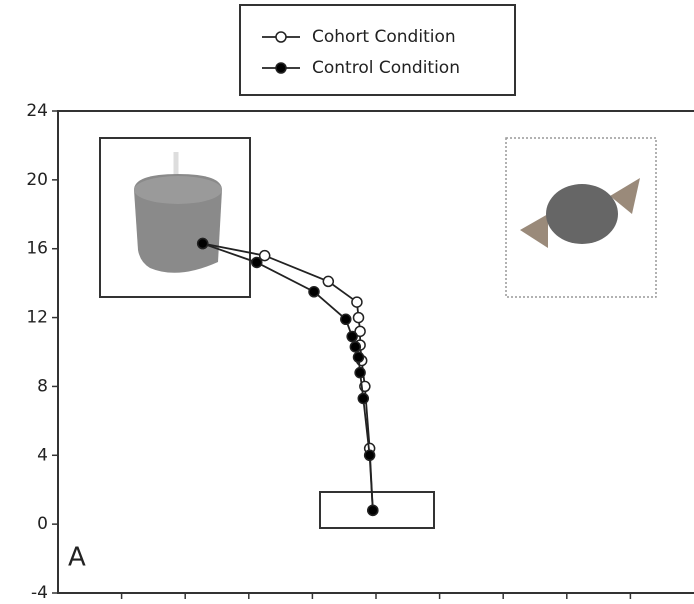 The height and width of the screenshot is (604, 694). I want to click on candy-wrap-right, so click(625, 196).